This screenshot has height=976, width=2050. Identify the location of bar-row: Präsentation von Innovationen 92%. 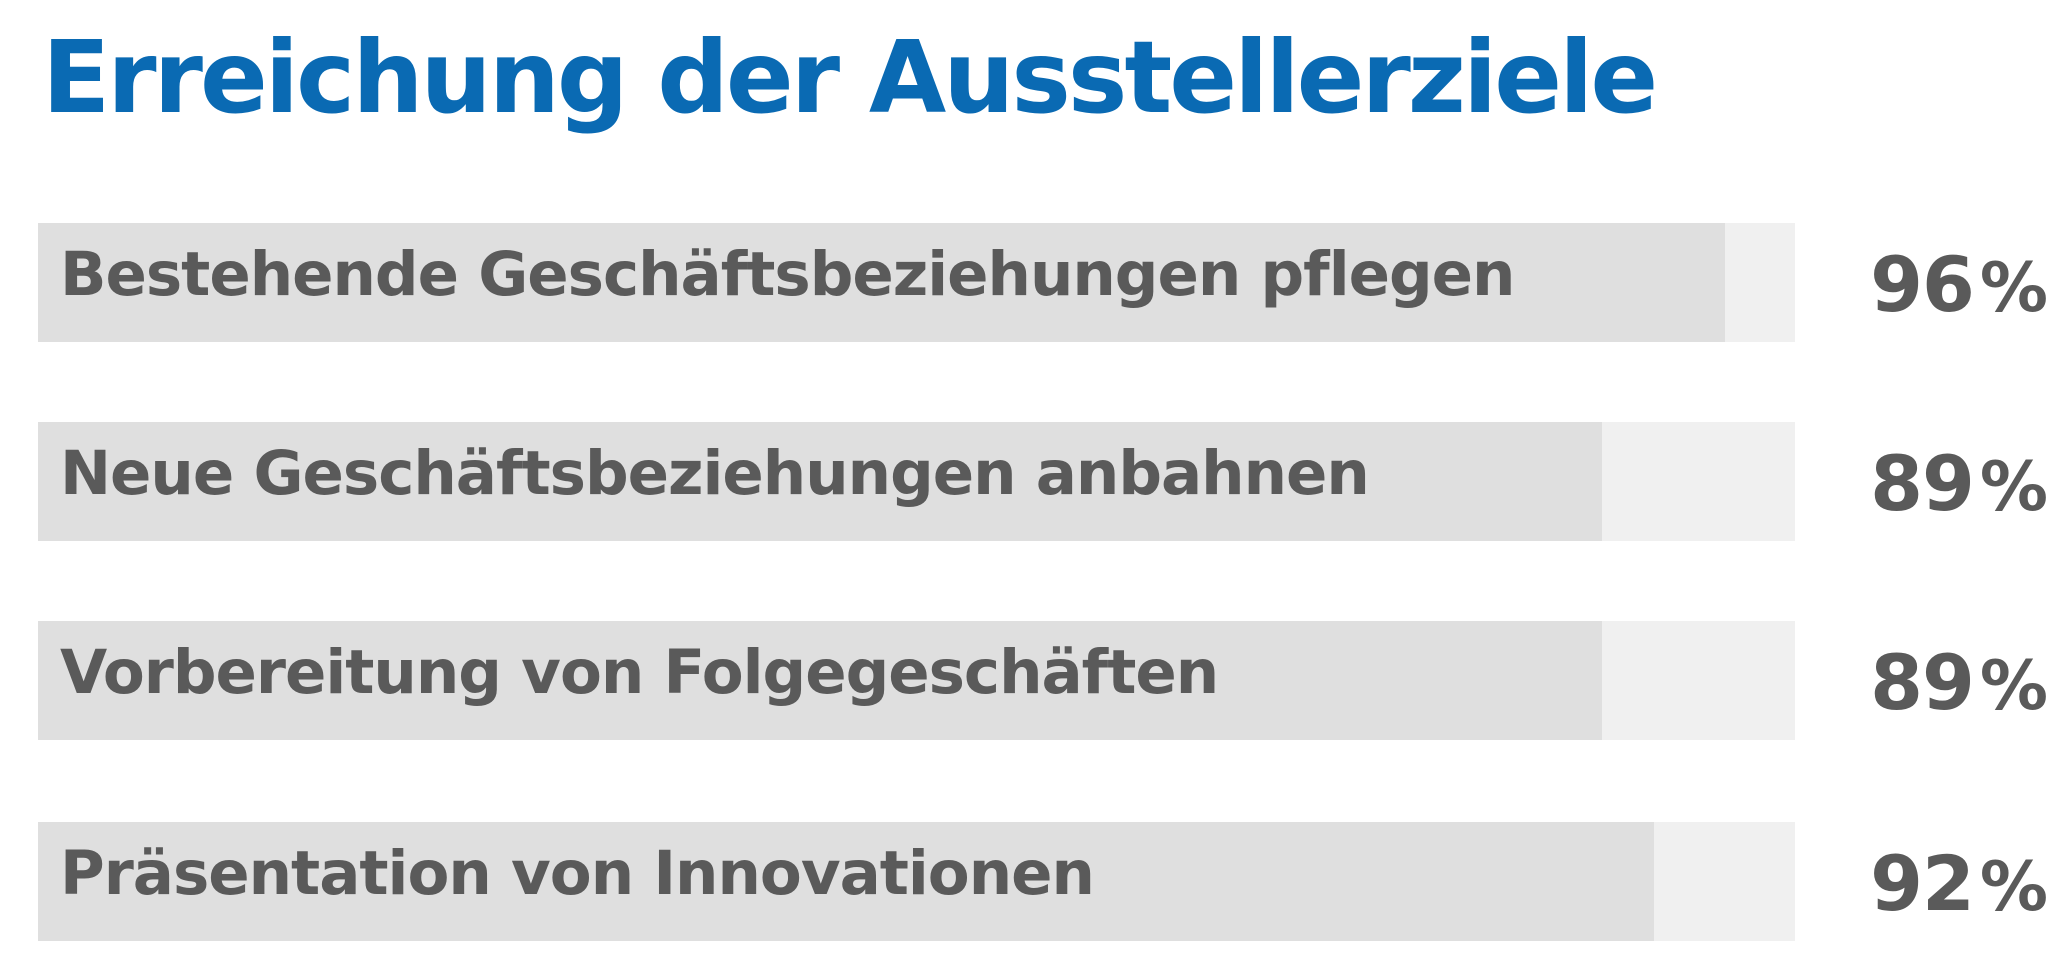
(1044, 881).